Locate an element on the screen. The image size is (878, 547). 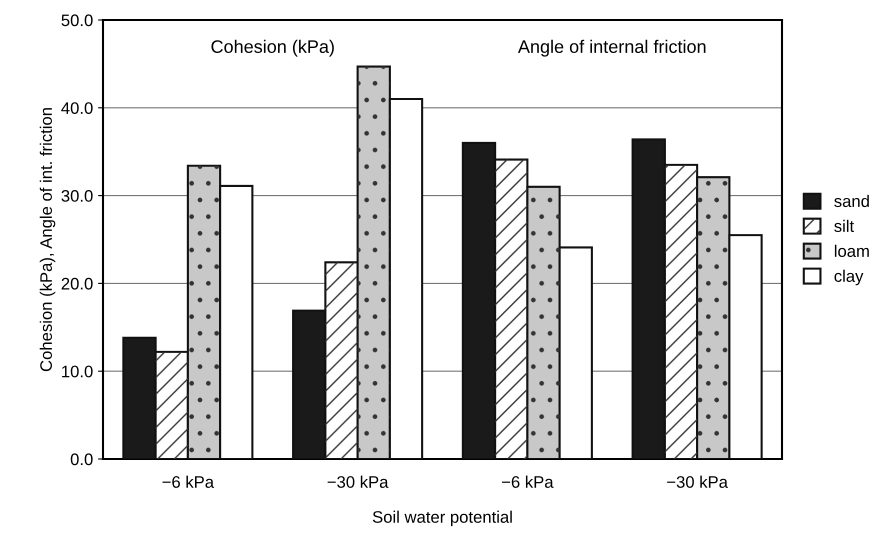
legend-label: sand is located at coordinates (851, 201).